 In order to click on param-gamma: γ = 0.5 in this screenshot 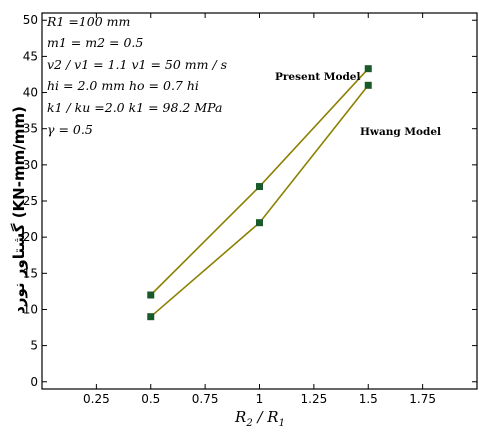, I will do `click(70, 129)`.